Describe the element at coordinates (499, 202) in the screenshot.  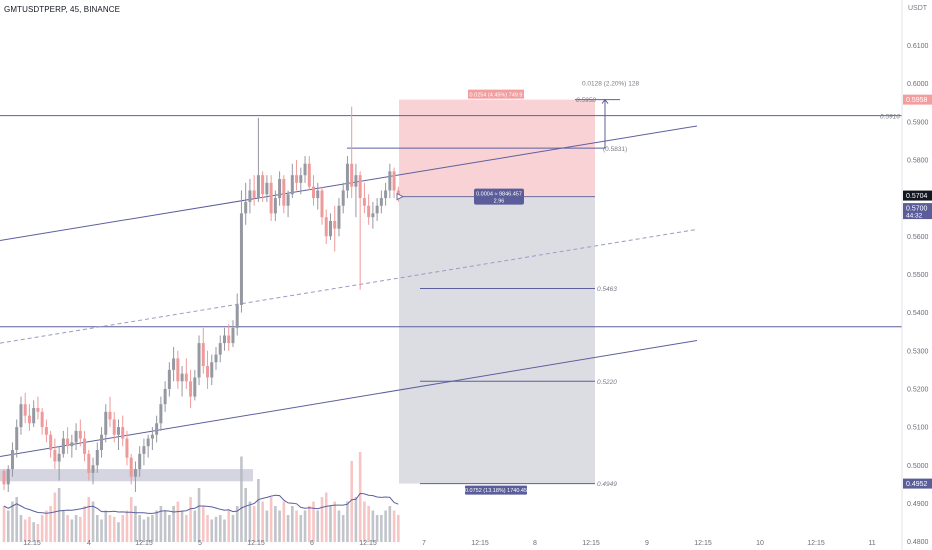
I see `entry-label-2: 2.96` at that location.